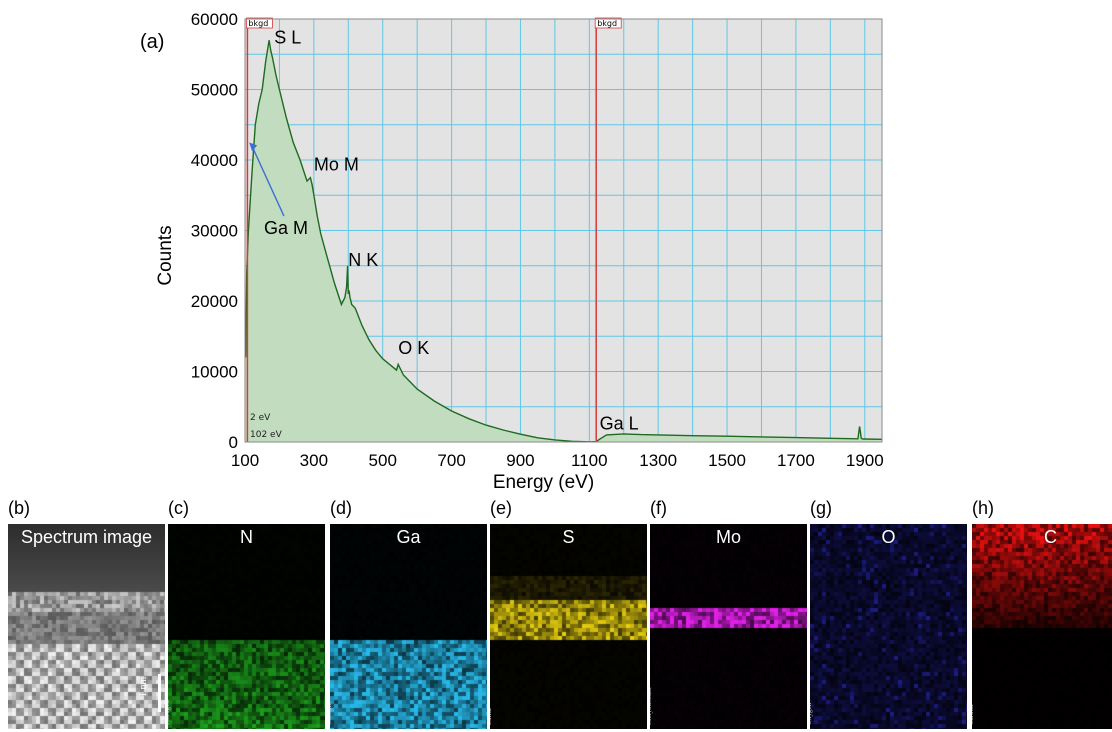 This screenshot has width=1112, height=732. Describe the element at coordinates (619, 423) in the screenshot. I see `peak-annotation: Ga L` at that location.